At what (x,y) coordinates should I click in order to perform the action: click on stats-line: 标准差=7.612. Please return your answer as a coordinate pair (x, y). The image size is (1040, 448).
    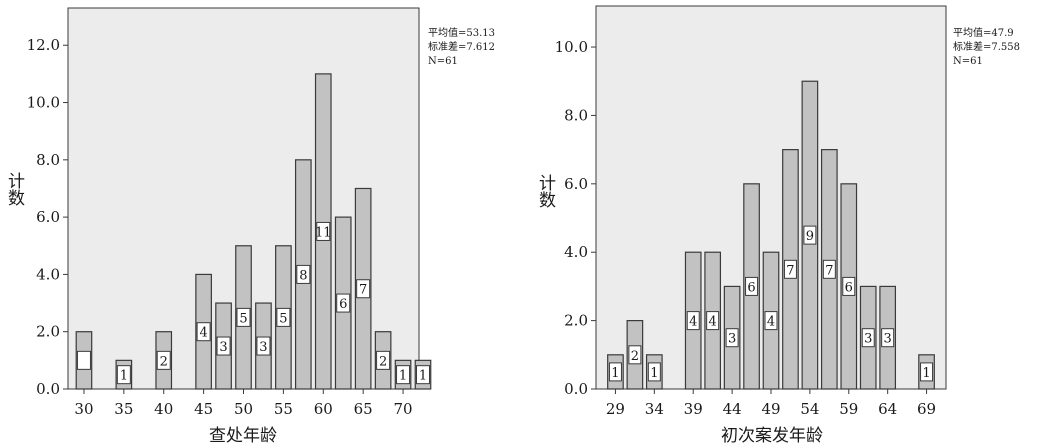
    Looking at the image, I should click on (461, 46).